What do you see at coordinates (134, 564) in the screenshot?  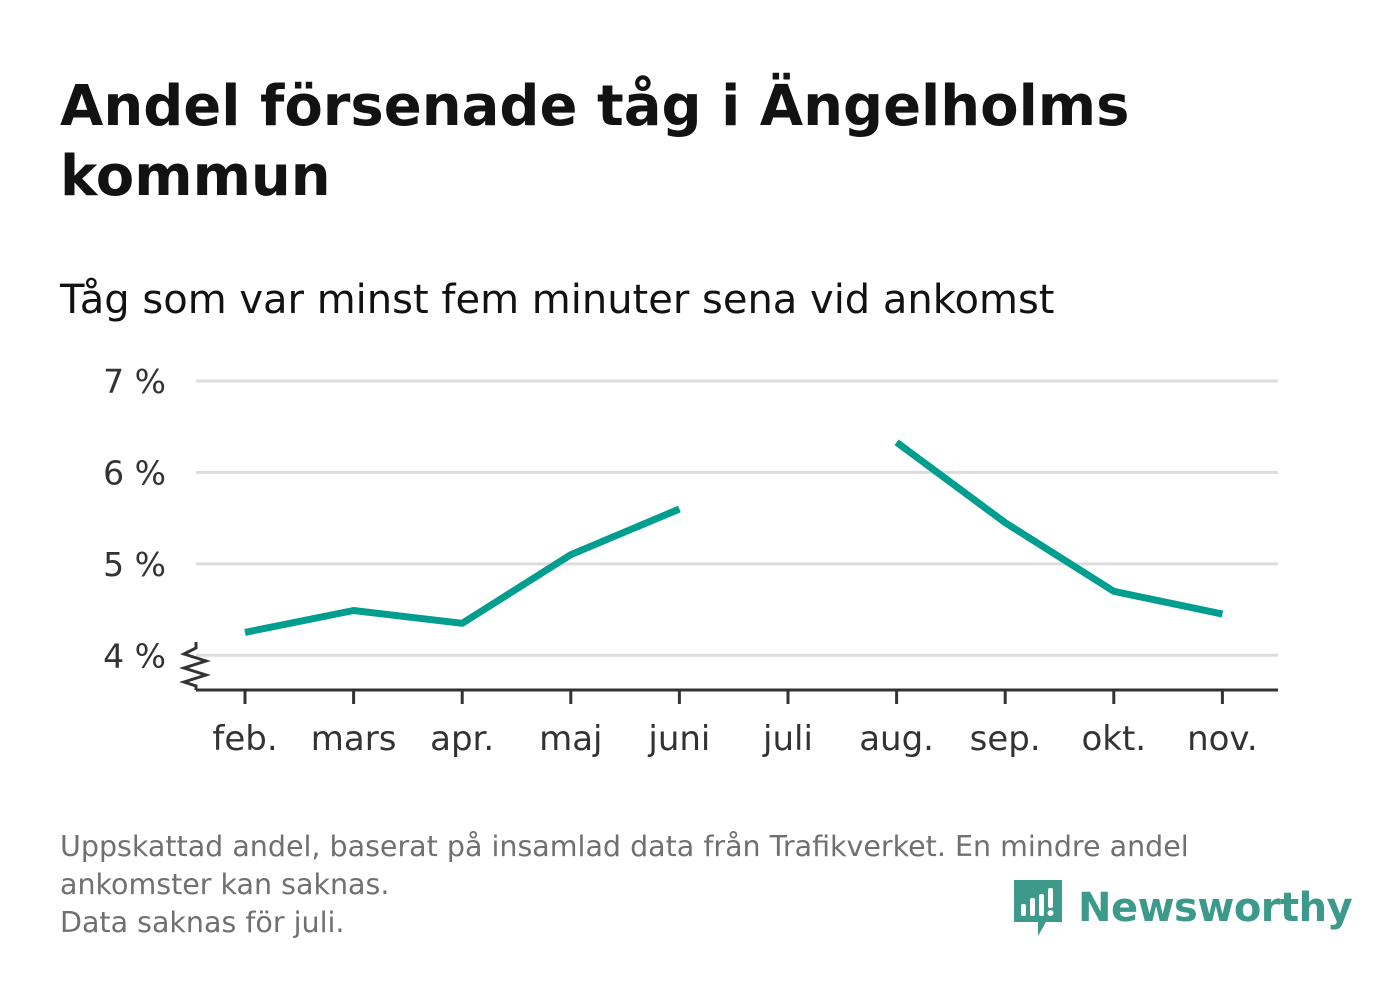 I see `y-tick-label: 5 %` at bounding box center [134, 564].